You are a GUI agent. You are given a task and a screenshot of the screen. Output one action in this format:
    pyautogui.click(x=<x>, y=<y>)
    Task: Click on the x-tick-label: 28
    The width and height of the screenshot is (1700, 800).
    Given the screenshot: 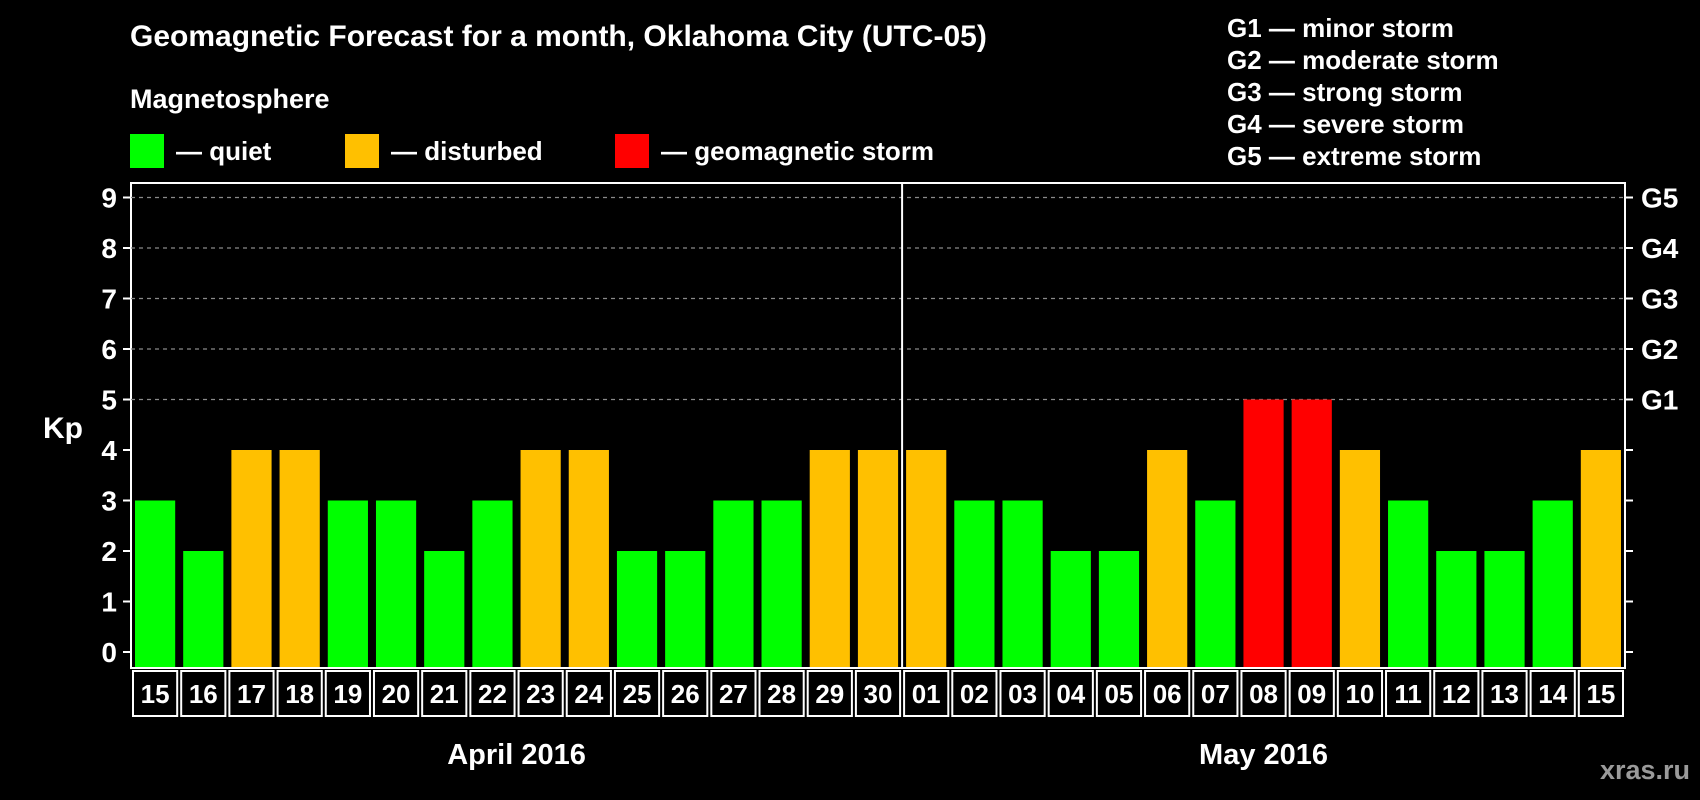 What is the action you would take?
    pyautogui.click(x=781, y=694)
    